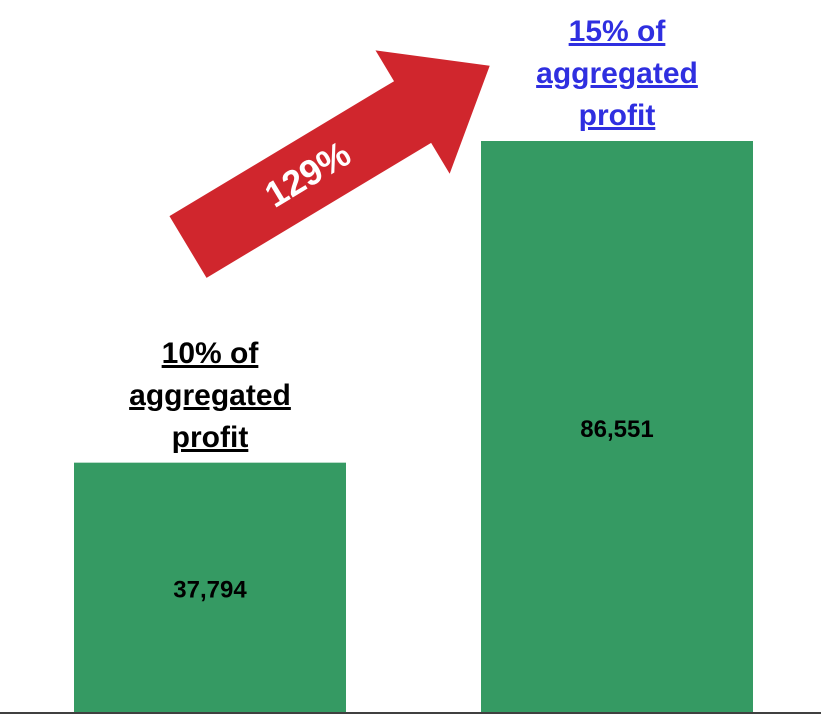  What do you see at coordinates (210, 590) in the screenshot?
I see `value-label: 37,794` at bounding box center [210, 590].